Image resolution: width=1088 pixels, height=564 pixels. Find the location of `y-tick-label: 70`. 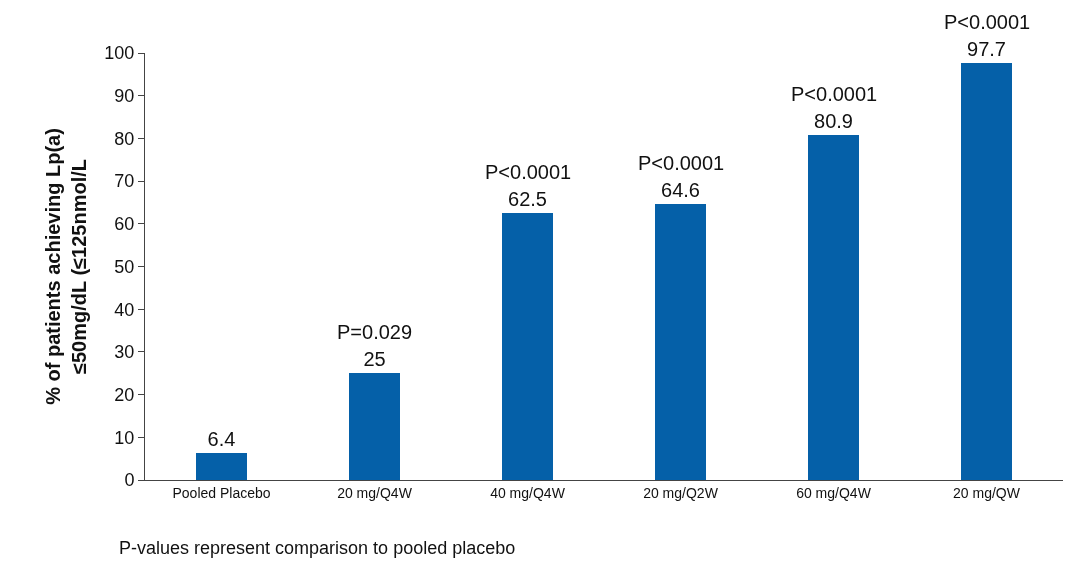

y-tick-label: 70 is located at coordinates (124, 181).